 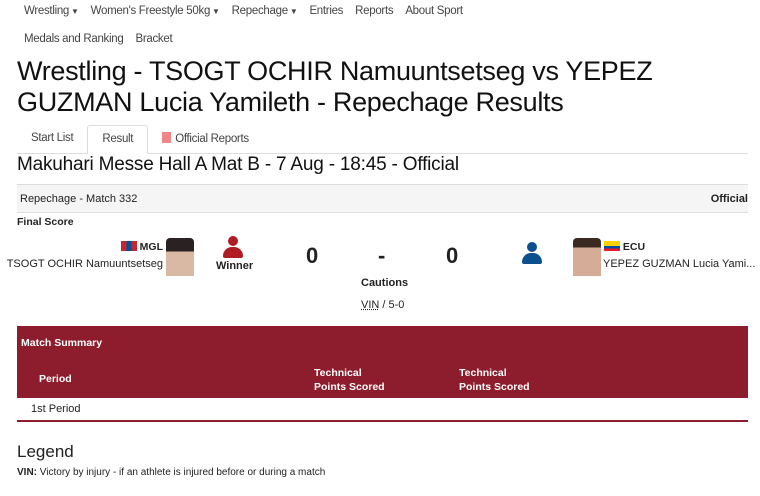 I want to click on table-row: 1st Period, so click(x=382, y=410).